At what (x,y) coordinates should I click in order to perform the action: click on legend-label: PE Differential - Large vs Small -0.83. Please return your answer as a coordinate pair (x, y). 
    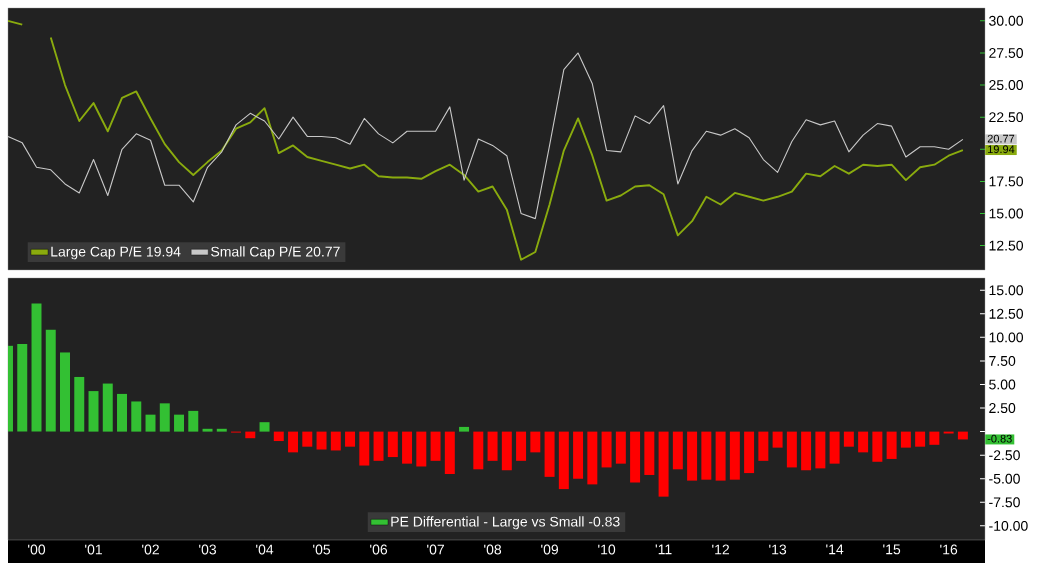
    Looking at the image, I should click on (505, 523).